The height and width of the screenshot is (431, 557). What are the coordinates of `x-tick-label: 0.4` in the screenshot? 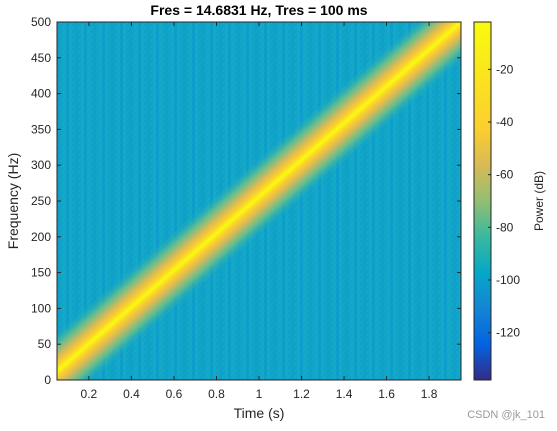 It's located at (131, 394).